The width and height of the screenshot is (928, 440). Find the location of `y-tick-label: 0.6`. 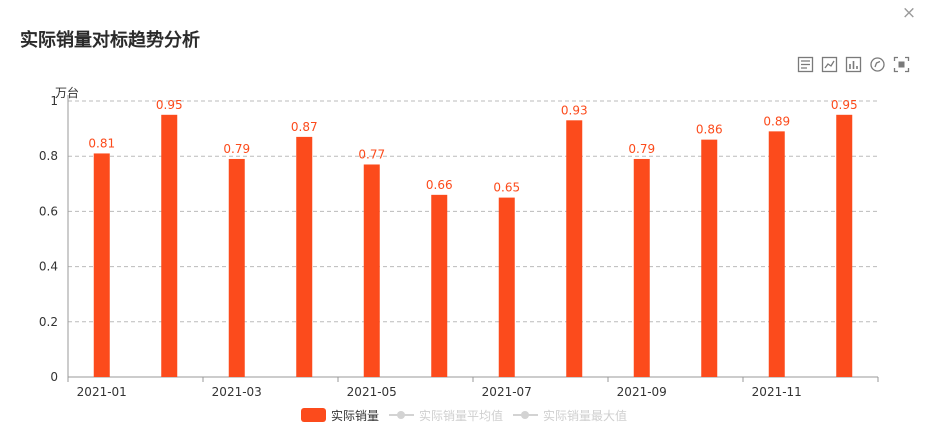

y-tick-label: 0.6 is located at coordinates (48, 211).